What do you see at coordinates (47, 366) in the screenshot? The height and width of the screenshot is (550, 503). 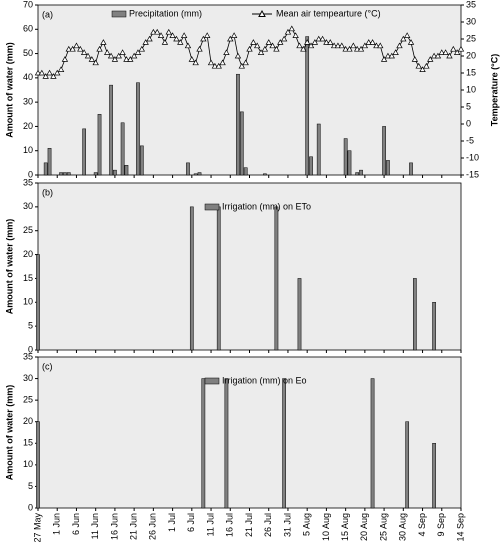 I see `panel-label: (c)` at bounding box center [47, 366].